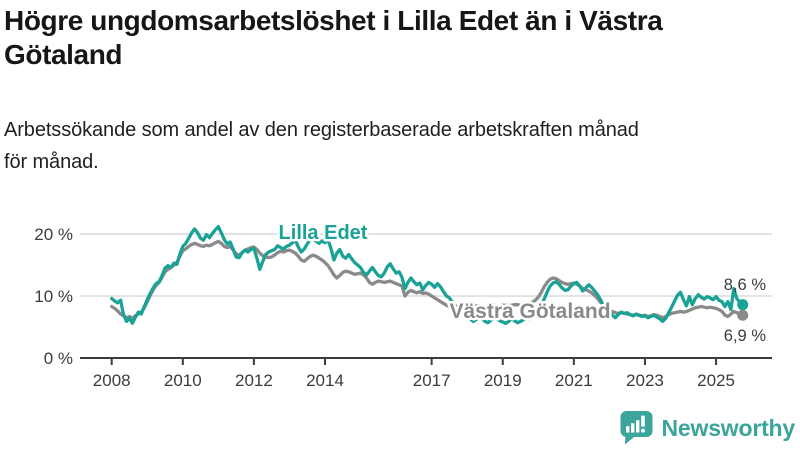  What do you see at coordinates (574, 380) in the screenshot?
I see `x-axis-label-2021: 2021` at bounding box center [574, 380].